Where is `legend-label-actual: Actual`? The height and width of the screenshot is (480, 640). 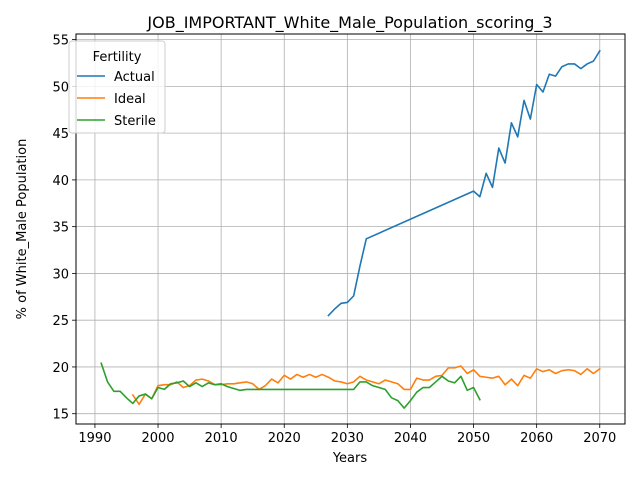 legend-label-actual: Actual is located at coordinates (134, 77).